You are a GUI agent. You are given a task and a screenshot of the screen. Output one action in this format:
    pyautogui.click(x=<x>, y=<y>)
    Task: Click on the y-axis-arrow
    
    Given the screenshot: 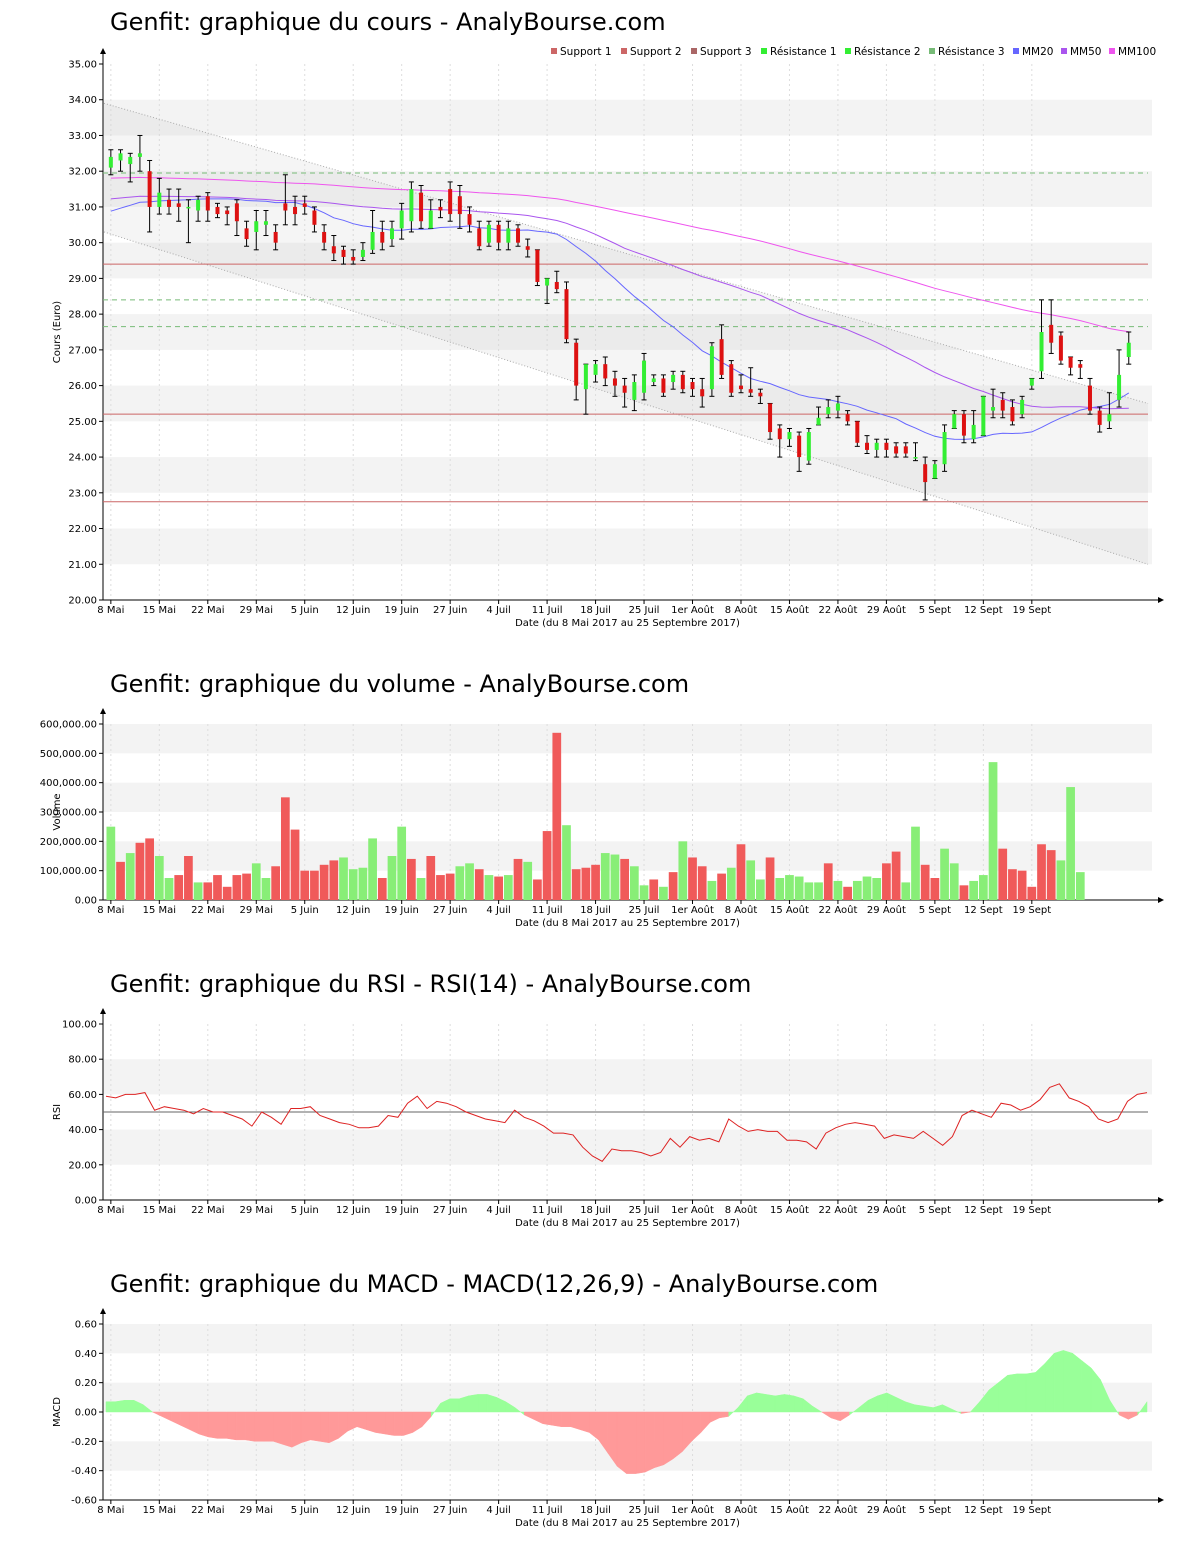 What is the action you would take?
    pyautogui.click(x=103, y=711)
    